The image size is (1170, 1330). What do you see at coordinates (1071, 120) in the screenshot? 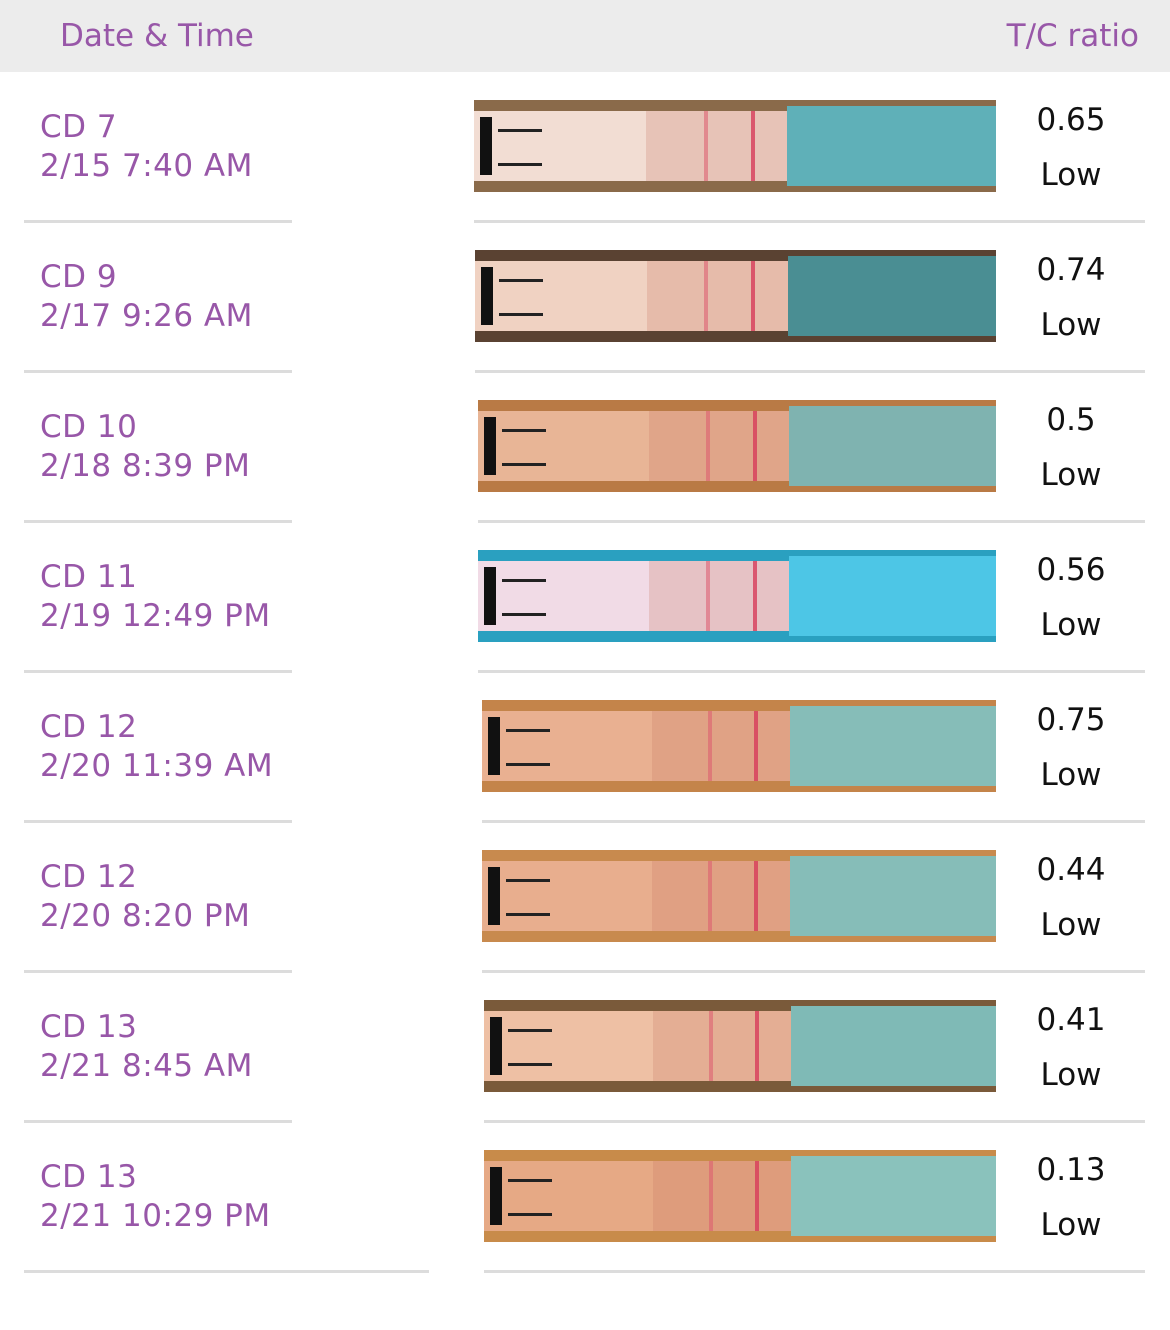
I see `ratio: 0.65` at bounding box center [1071, 120].